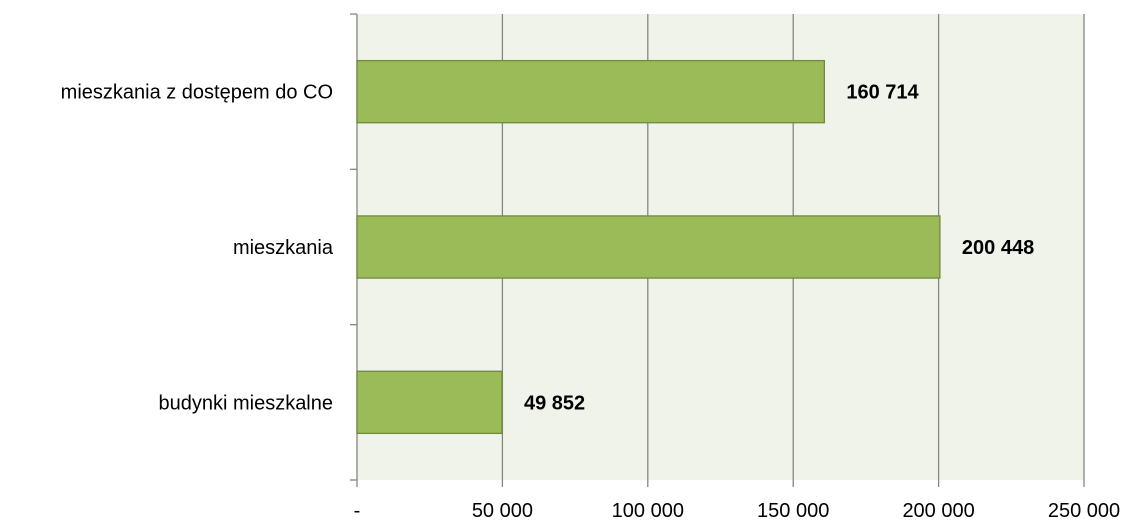 Image resolution: width=1122 pixels, height=527 pixels. Describe the element at coordinates (737, 501) in the screenshot. I see `value-axis-ticks: - 50 000 100 000 150 000 200 000 250 000` at that location.